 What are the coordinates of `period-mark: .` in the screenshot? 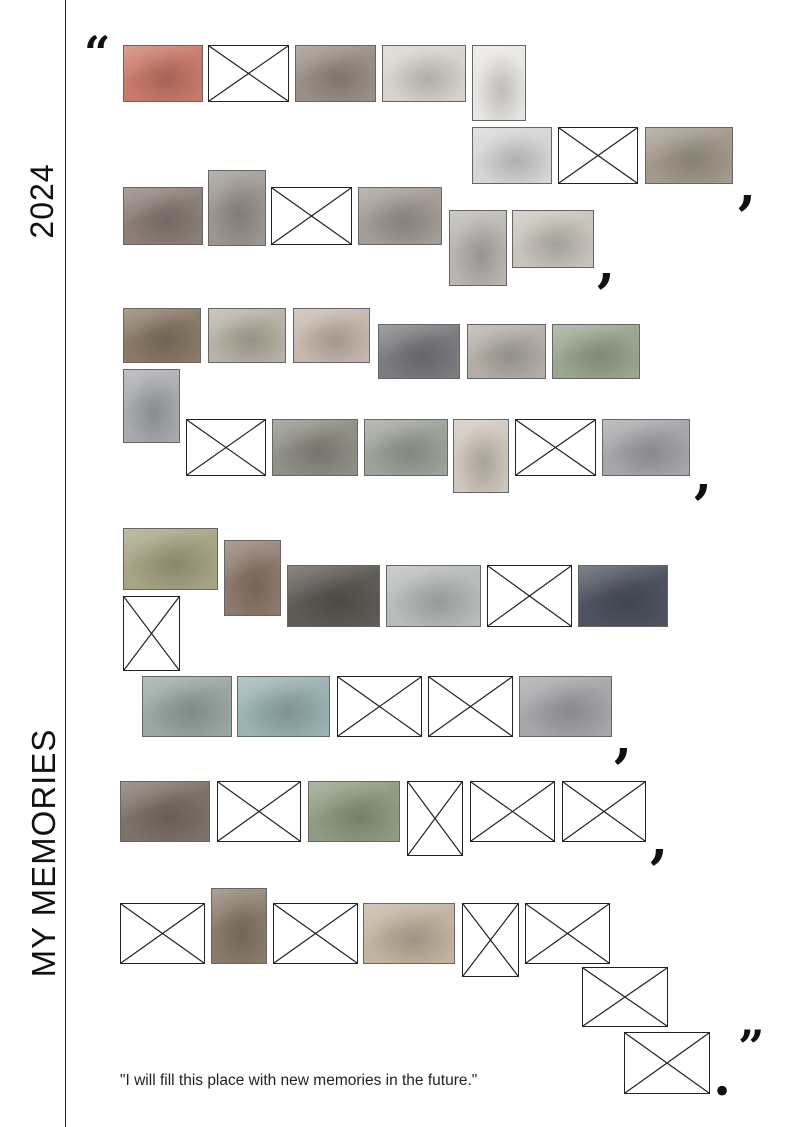 It's located at (722, 1077).